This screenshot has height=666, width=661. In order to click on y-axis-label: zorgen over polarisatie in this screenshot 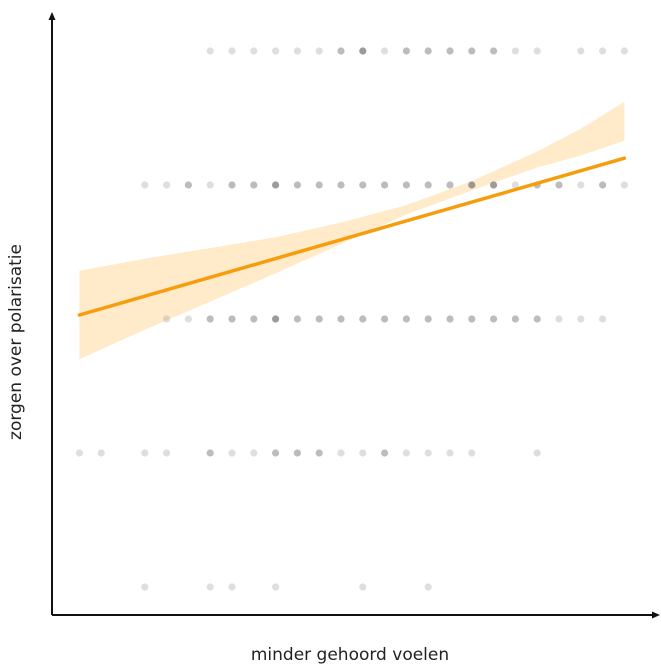, I will do `click(16, 342)`.